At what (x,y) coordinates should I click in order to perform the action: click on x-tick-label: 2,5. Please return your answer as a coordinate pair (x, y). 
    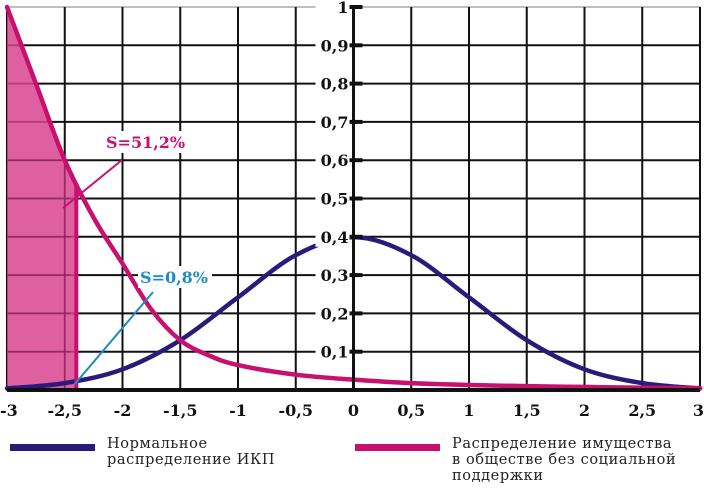
    Looking at the image, I should click on (642, 410).